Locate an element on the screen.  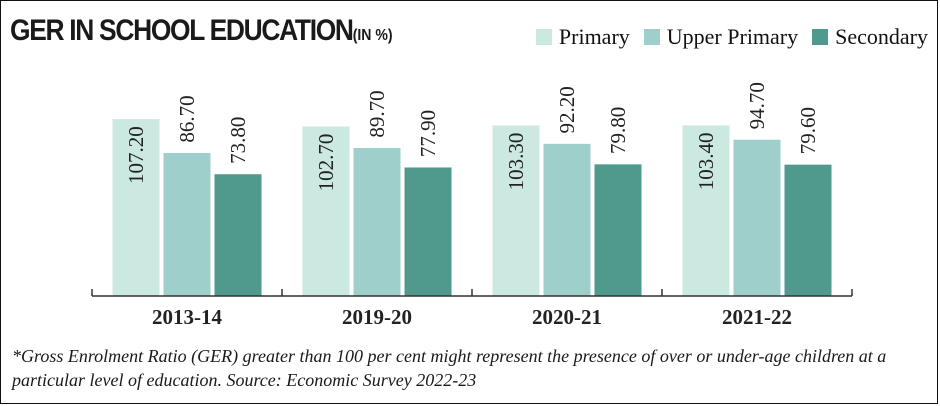
data-label-primary-2013-14: 107.20 is located at coordinates (136, 155).